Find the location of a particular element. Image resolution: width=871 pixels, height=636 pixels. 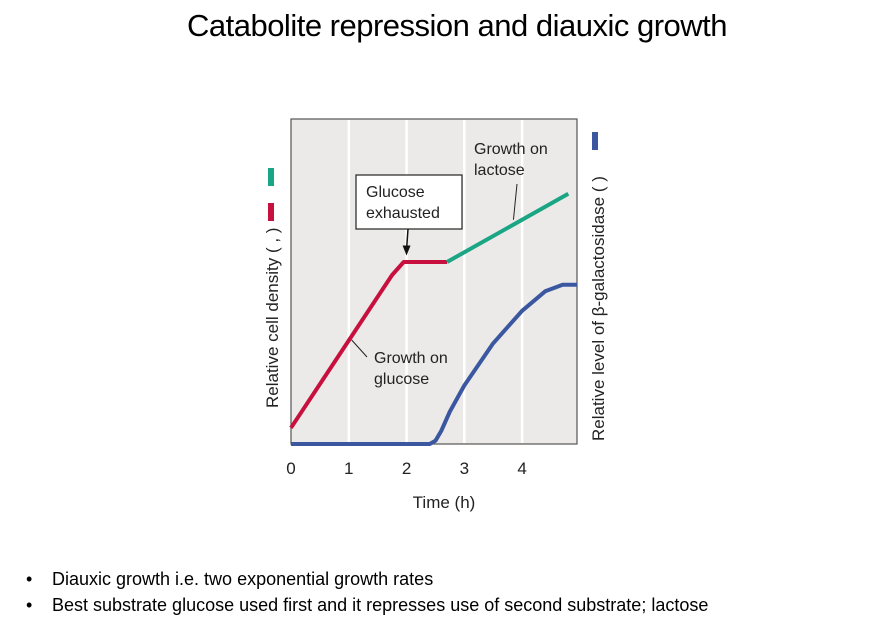

annotation-box is located at coordinates (409, 202).